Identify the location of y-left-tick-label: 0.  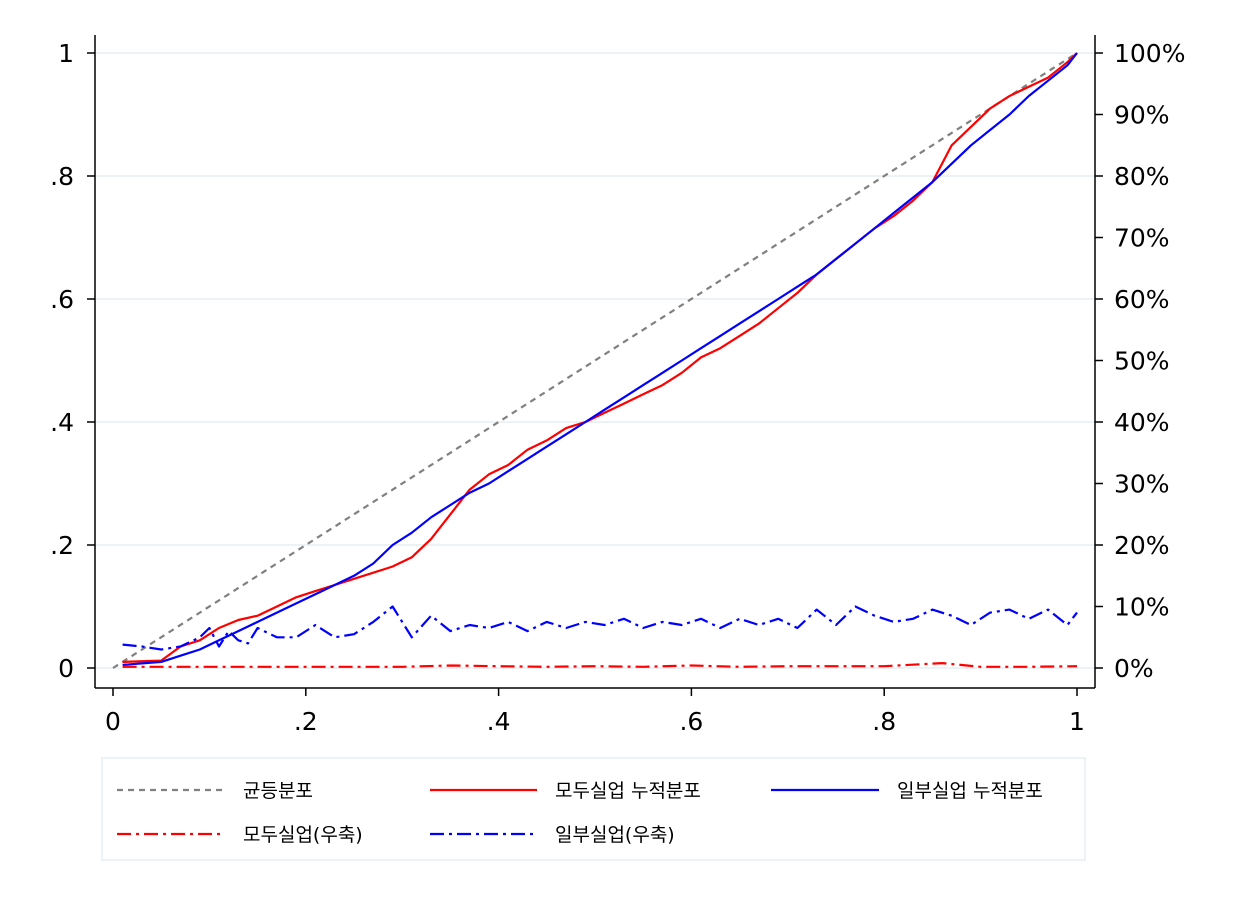
(66, 668).